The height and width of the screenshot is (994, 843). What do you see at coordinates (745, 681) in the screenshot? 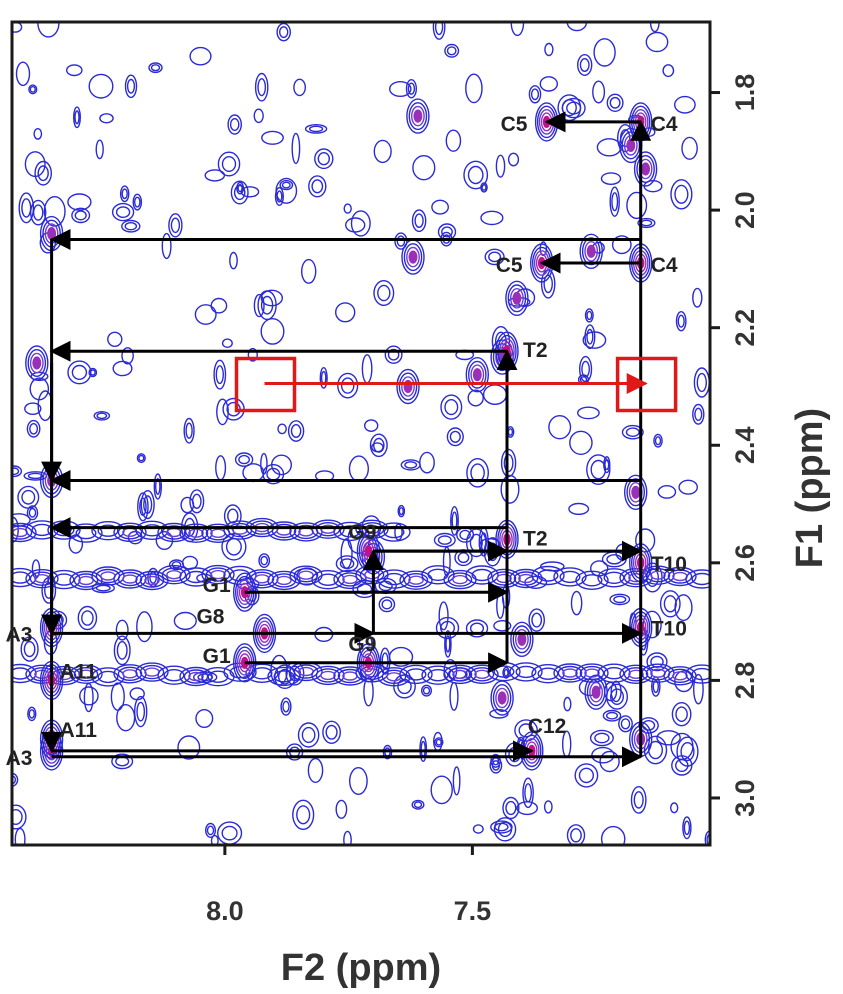
I see `y-tick-label: 2.8` at bounding box center [745, 681].